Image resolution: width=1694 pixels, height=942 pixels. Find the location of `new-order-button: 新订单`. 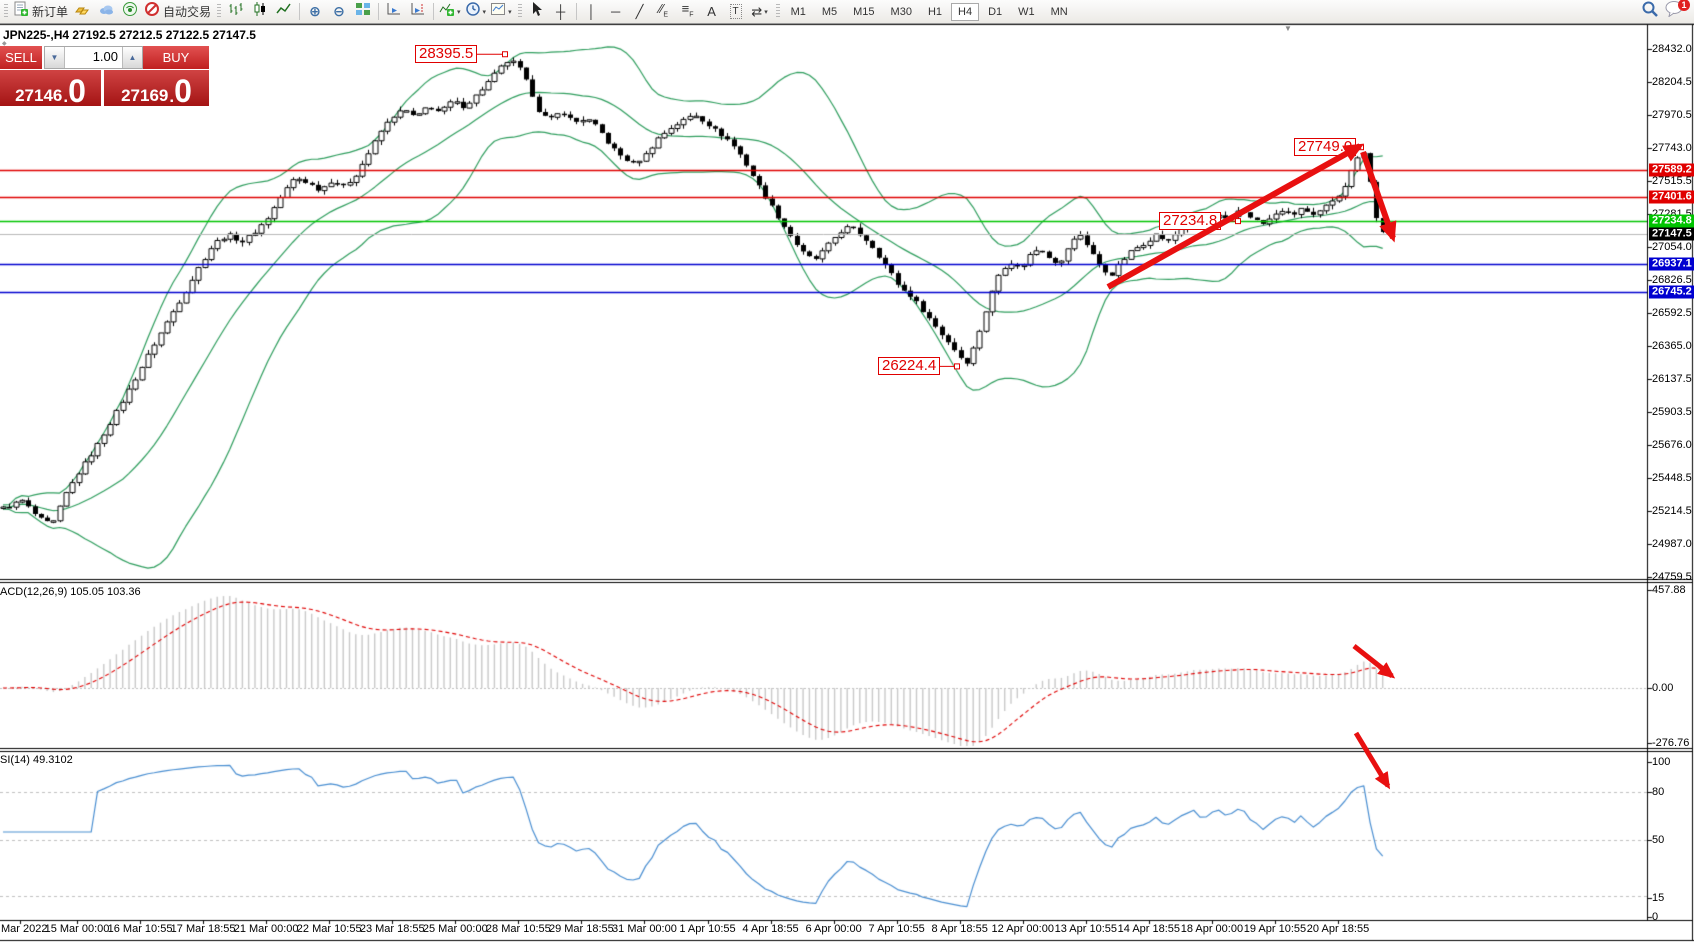

new-order-button: 新订单 is located at coordinates (40, 11).